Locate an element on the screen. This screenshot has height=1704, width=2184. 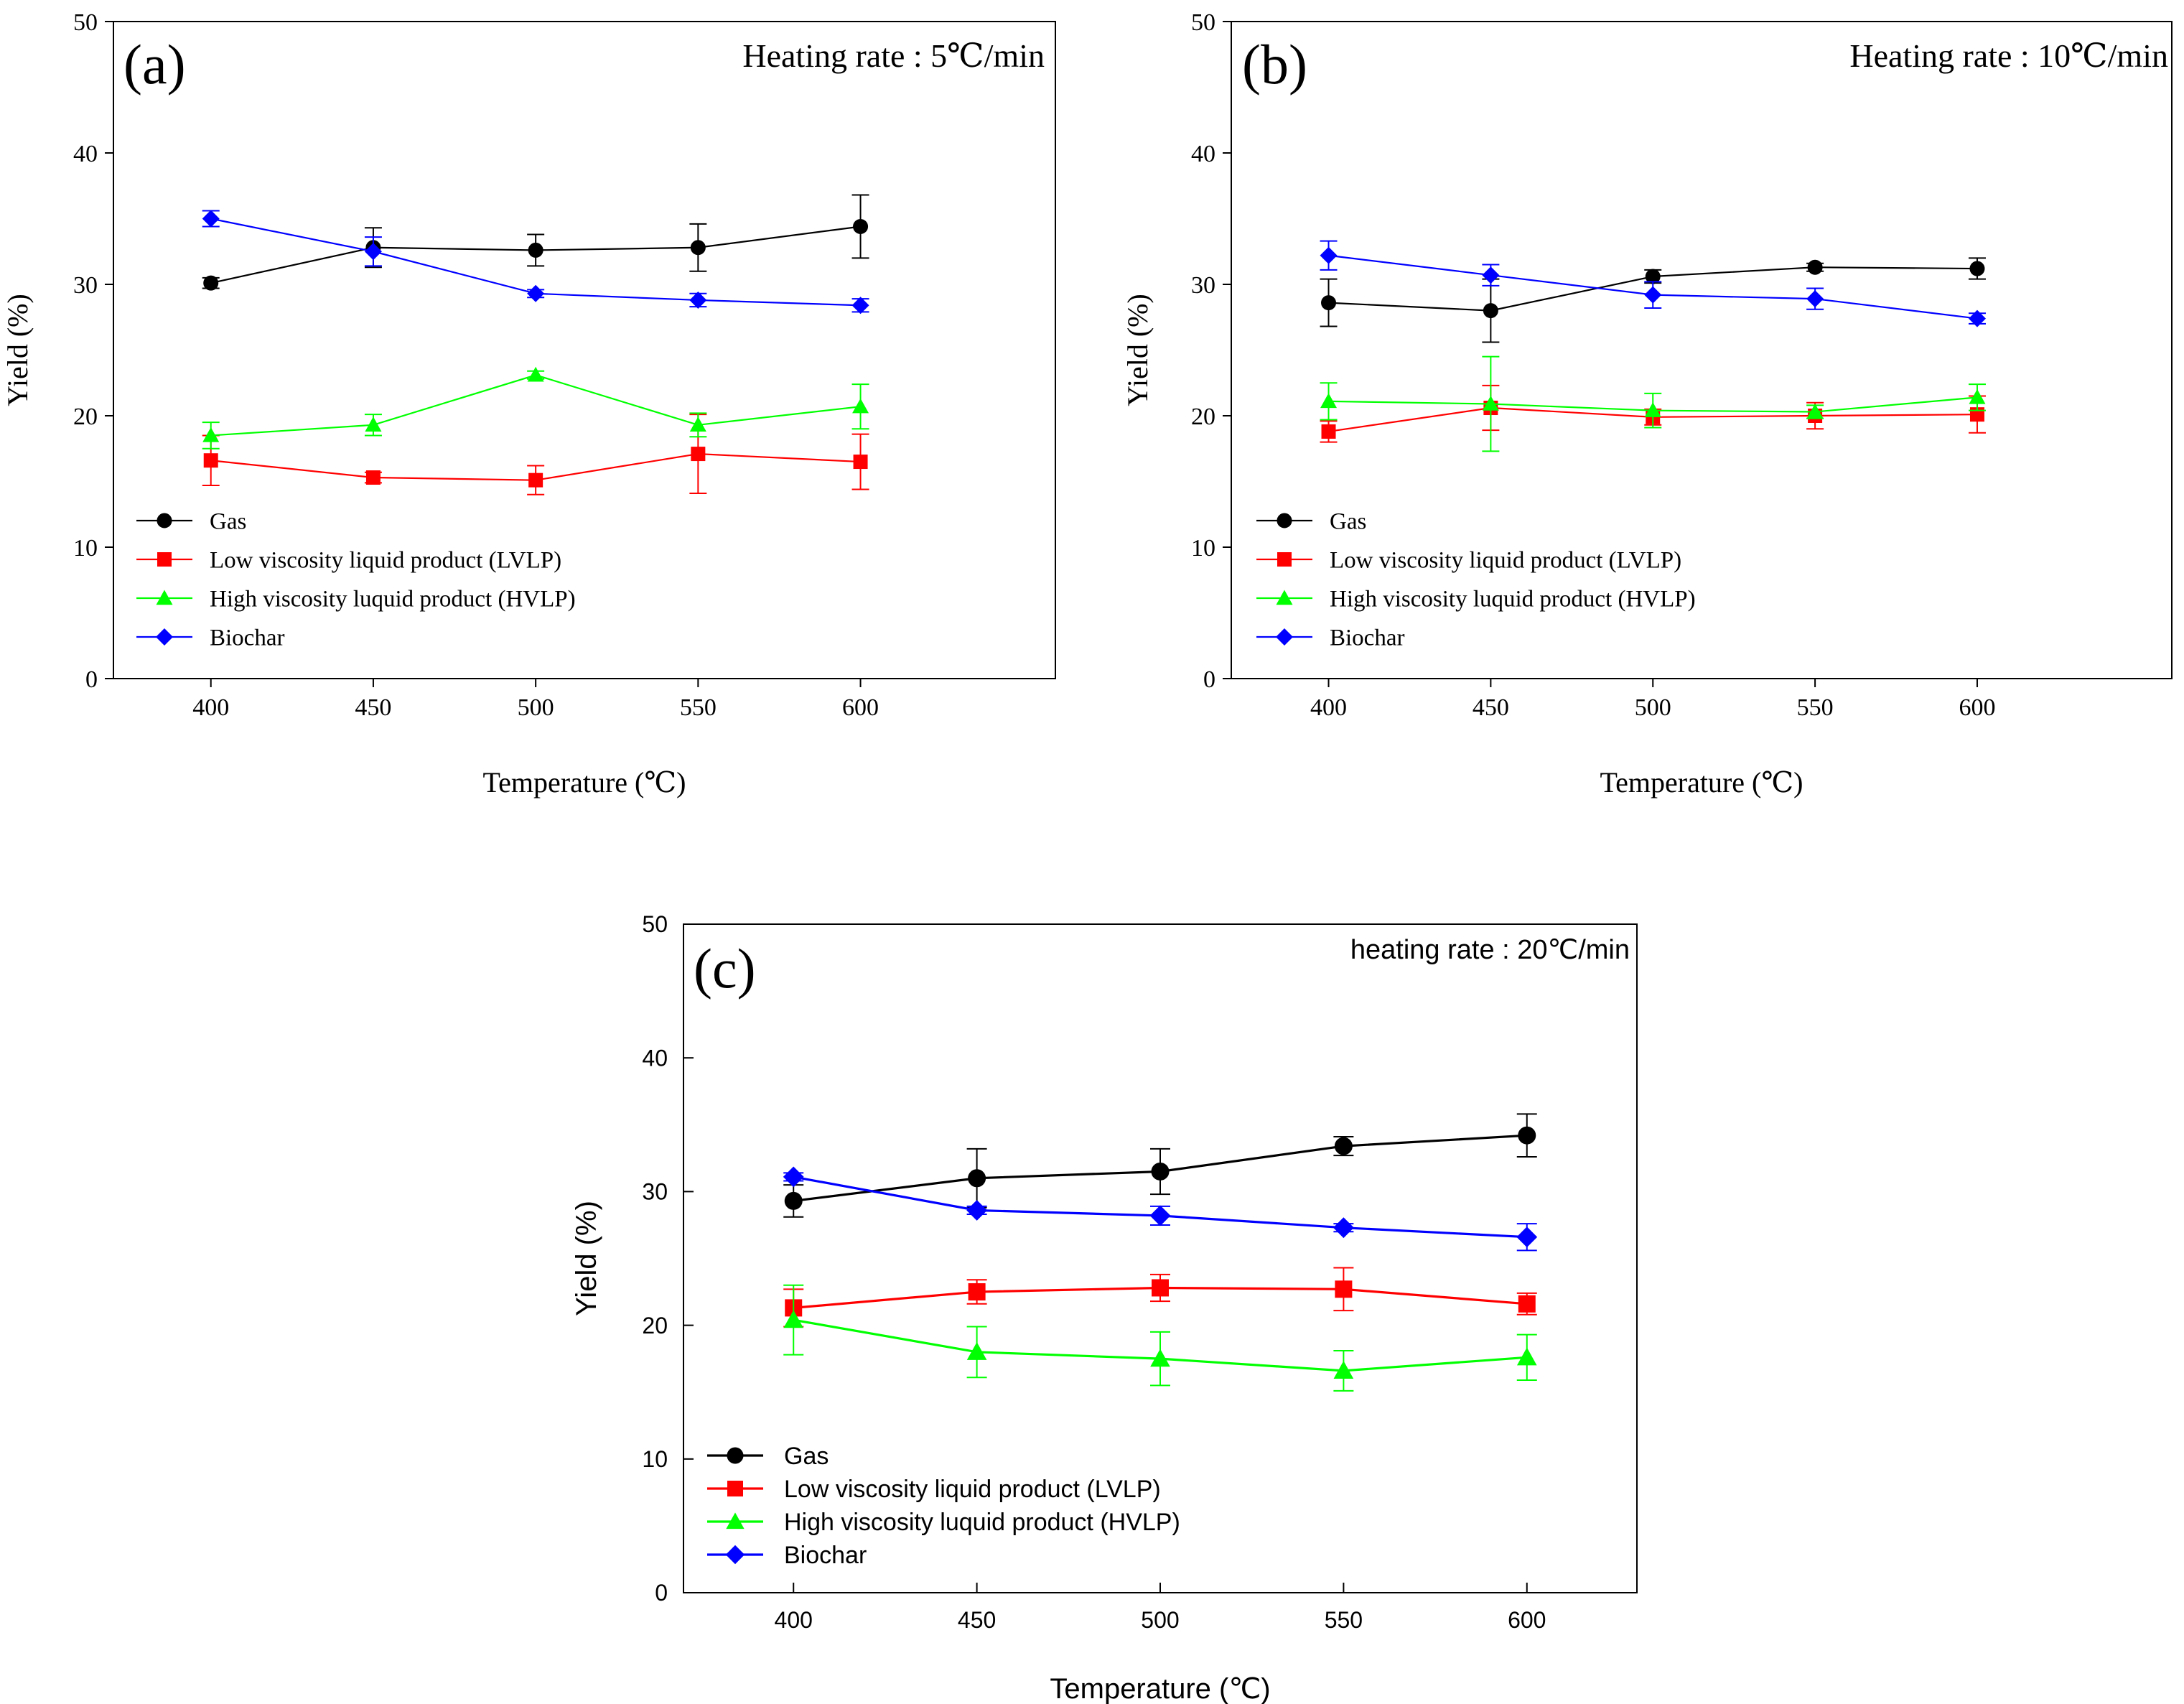
panel-label: (c) is located at coordinates (725, 969).